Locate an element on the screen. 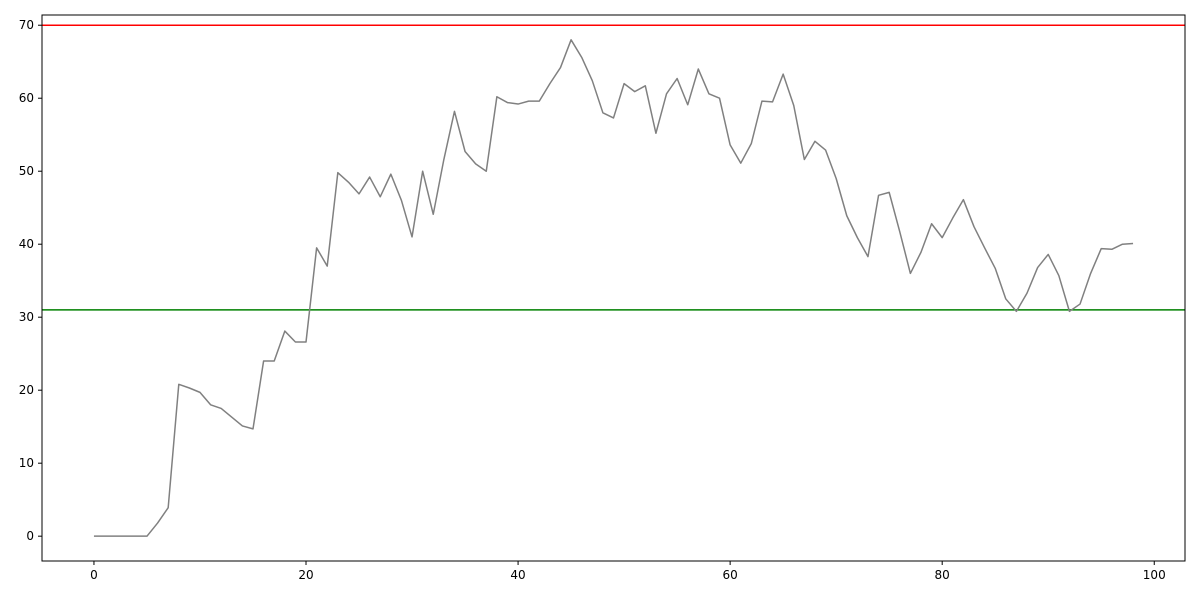  x-tick-label: 20 is located at coordinates (305, 575).